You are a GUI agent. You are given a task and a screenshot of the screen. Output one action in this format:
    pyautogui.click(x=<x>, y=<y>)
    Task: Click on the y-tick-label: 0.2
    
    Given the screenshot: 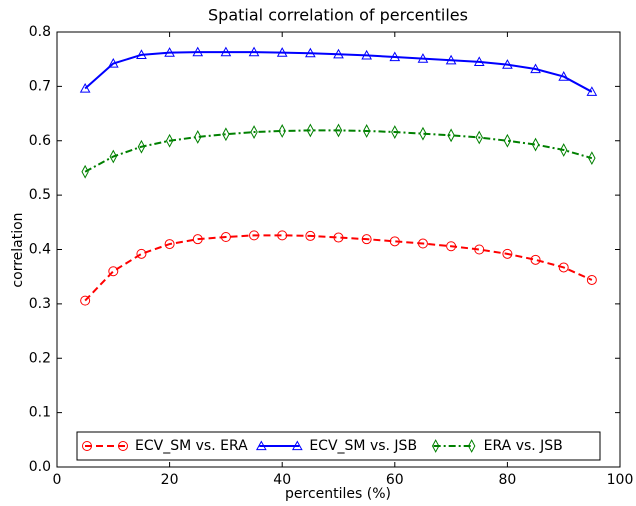 What is the action you would take?
    pyautogui.click(x=40, y=358)
    